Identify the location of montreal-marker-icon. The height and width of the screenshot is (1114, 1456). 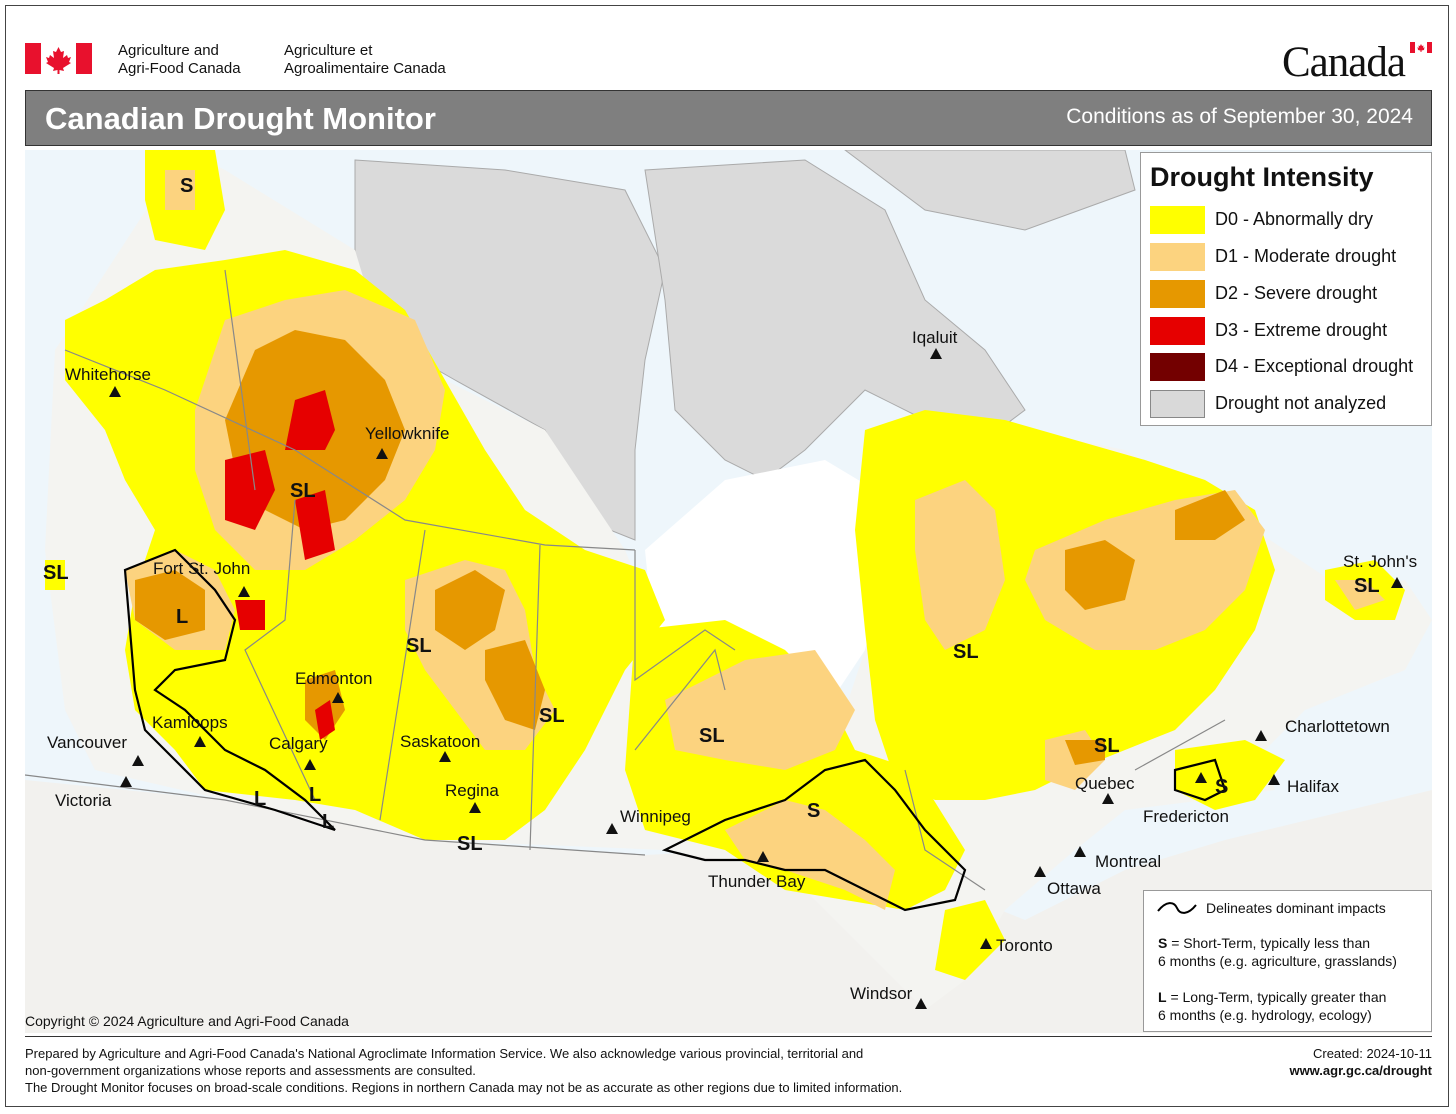
(1080, 851).